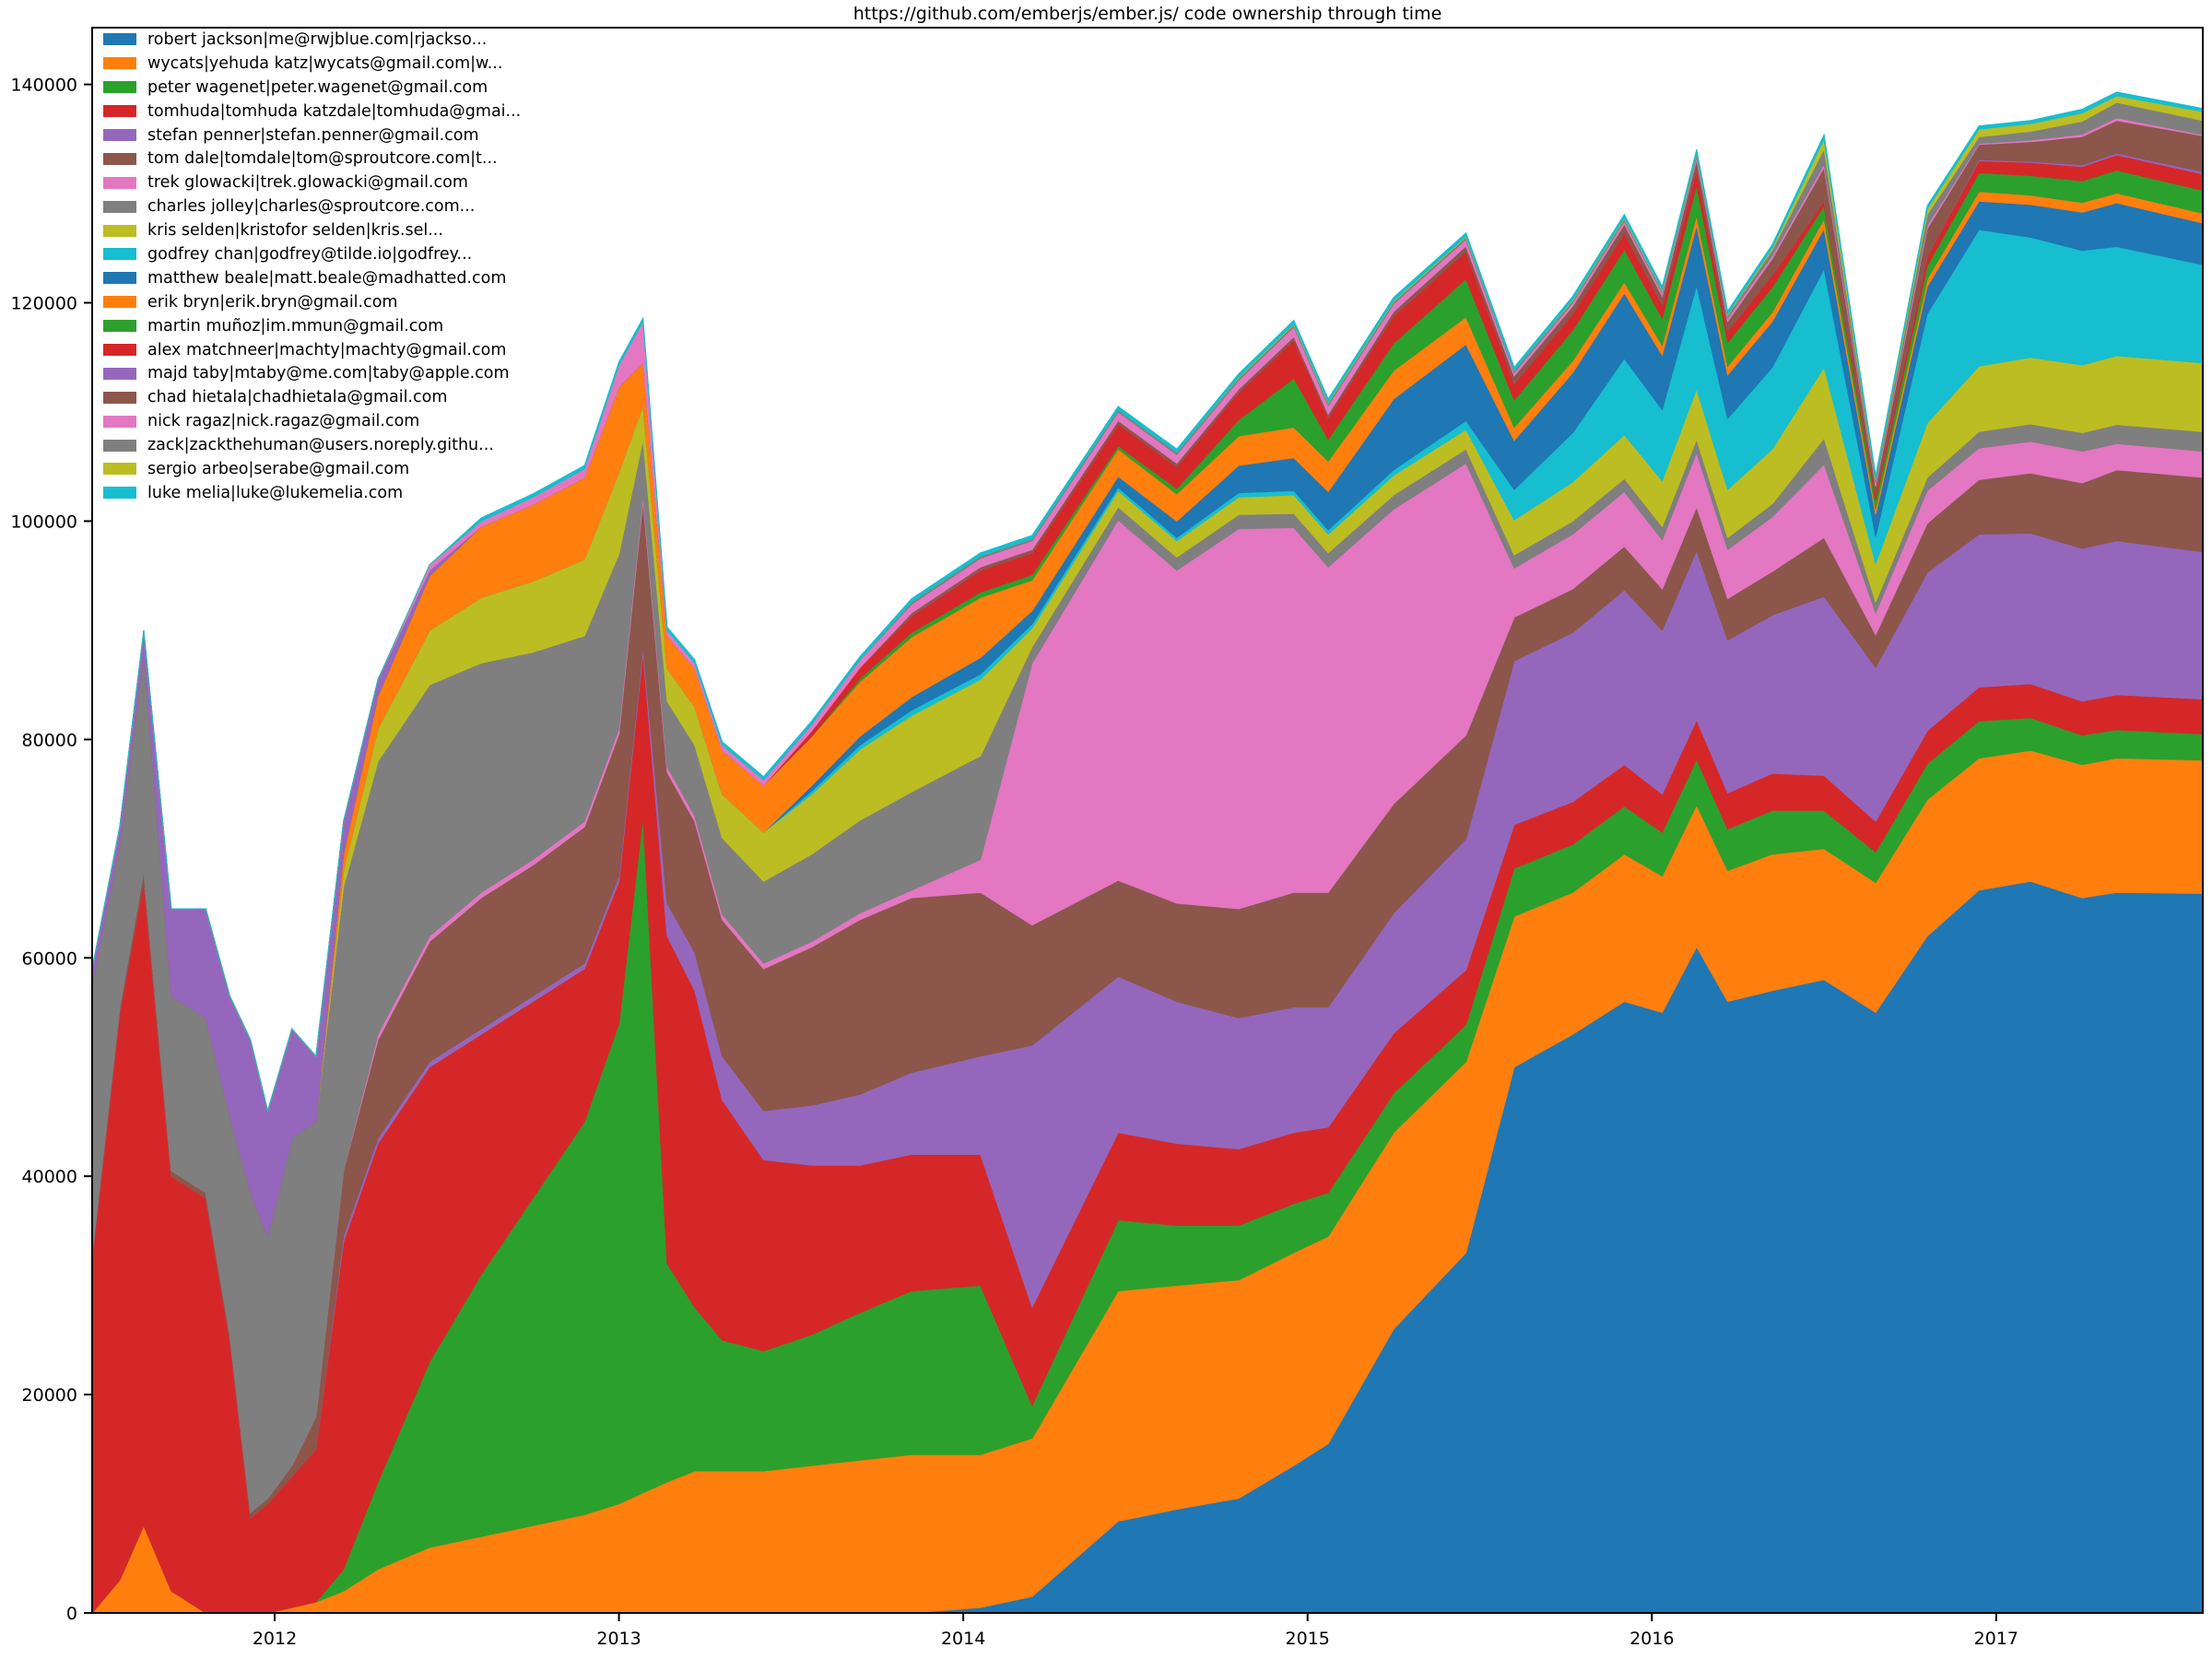 Image resolution: width=2212 pixels, height=1659 pixels. What do you see at coordinates (963, 1639) in the screenshot?
I see `x-tick-label: 2014` at bounding box center [963, 1639].